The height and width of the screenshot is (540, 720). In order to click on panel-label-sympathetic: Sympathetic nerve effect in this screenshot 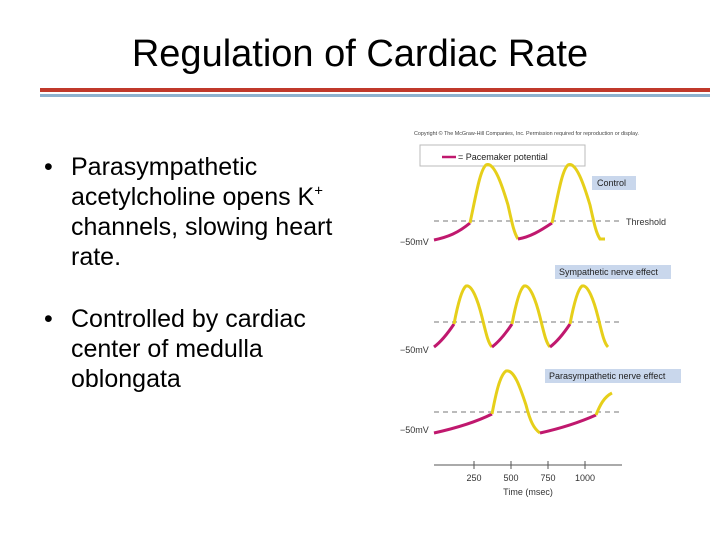, I will do `click(608, 272)`.